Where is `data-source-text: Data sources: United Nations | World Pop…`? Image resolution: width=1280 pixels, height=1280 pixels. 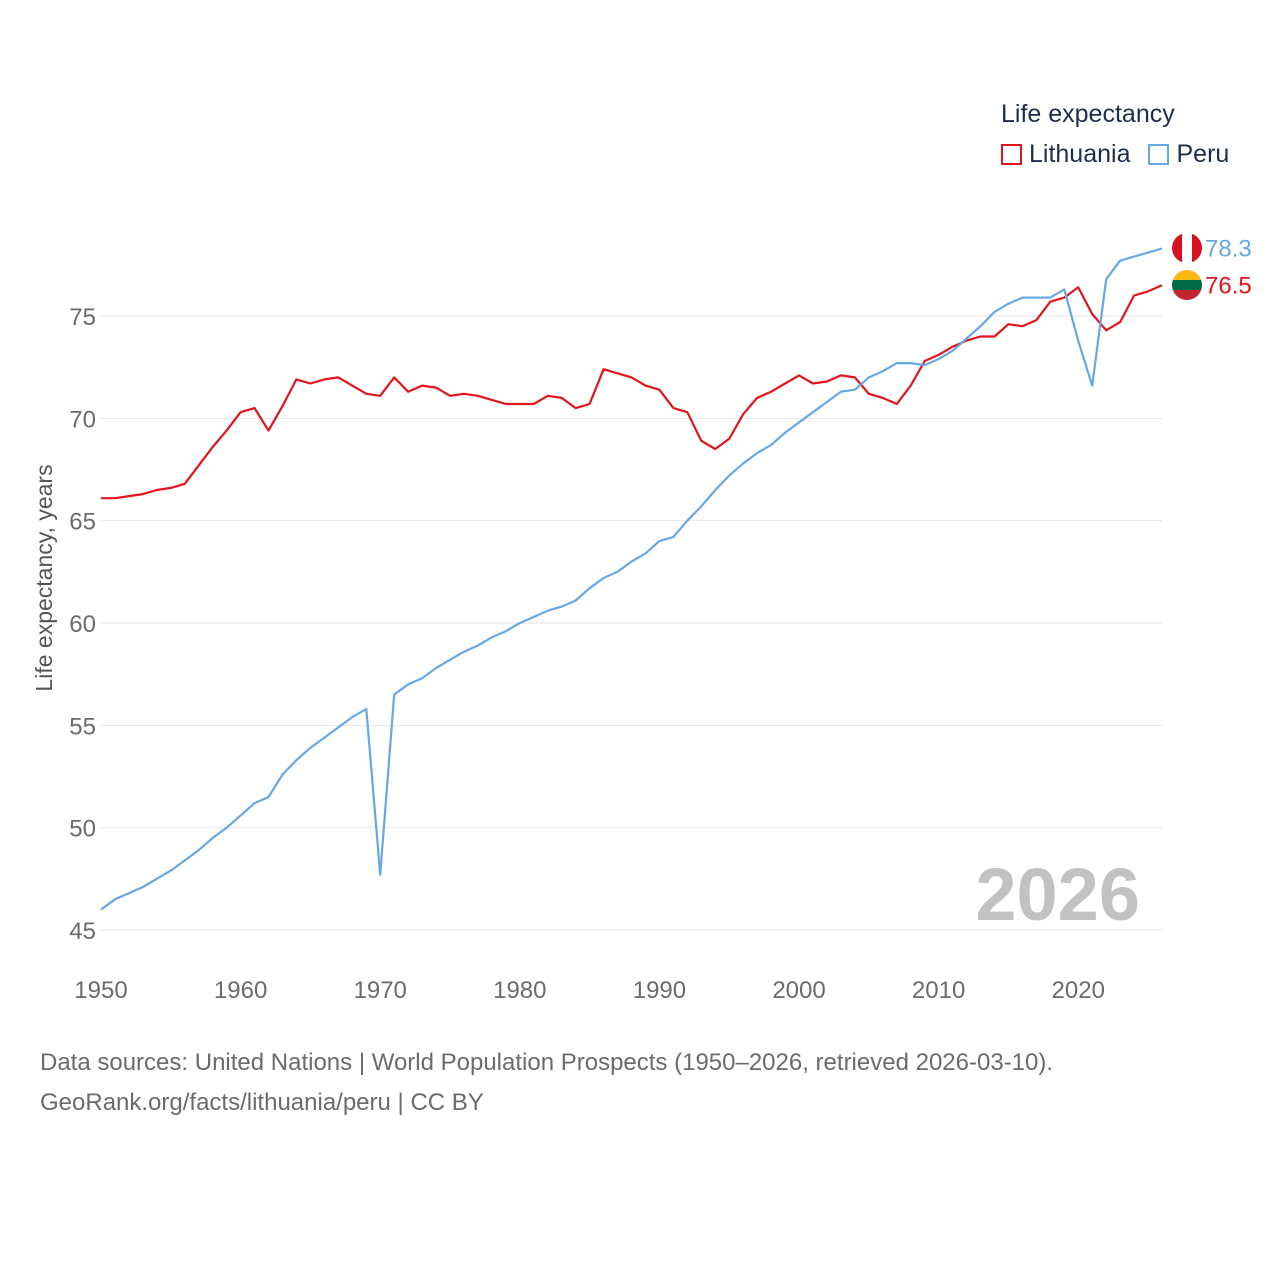 data-source-text: Data sources: United Nations | World Pop… is located at coordinates (547, 1062).